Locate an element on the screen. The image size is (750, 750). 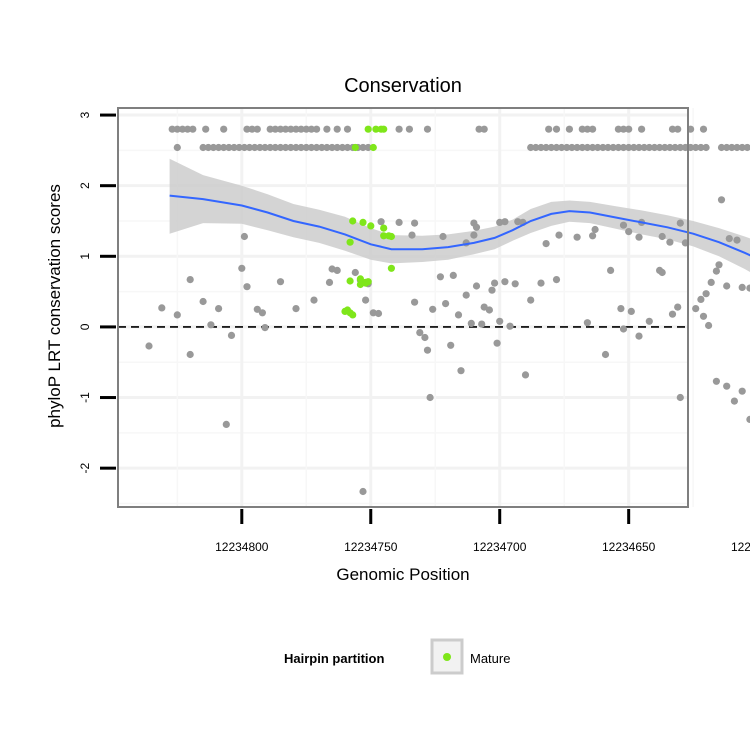
smooth-layer is located at coordinates (459, 225).